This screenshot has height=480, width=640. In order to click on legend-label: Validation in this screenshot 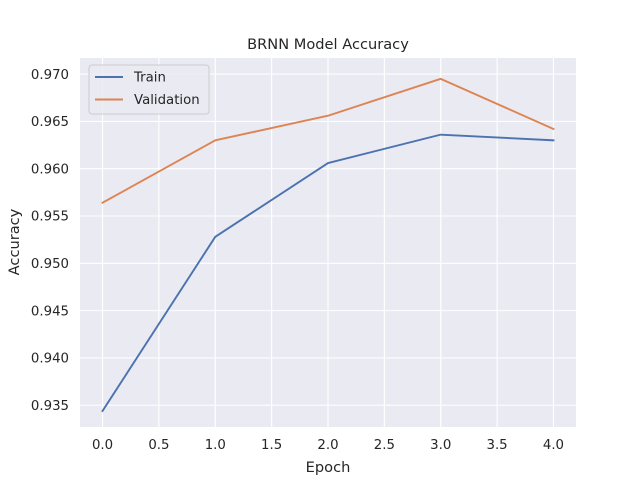, I will do `click(167, 100)`.